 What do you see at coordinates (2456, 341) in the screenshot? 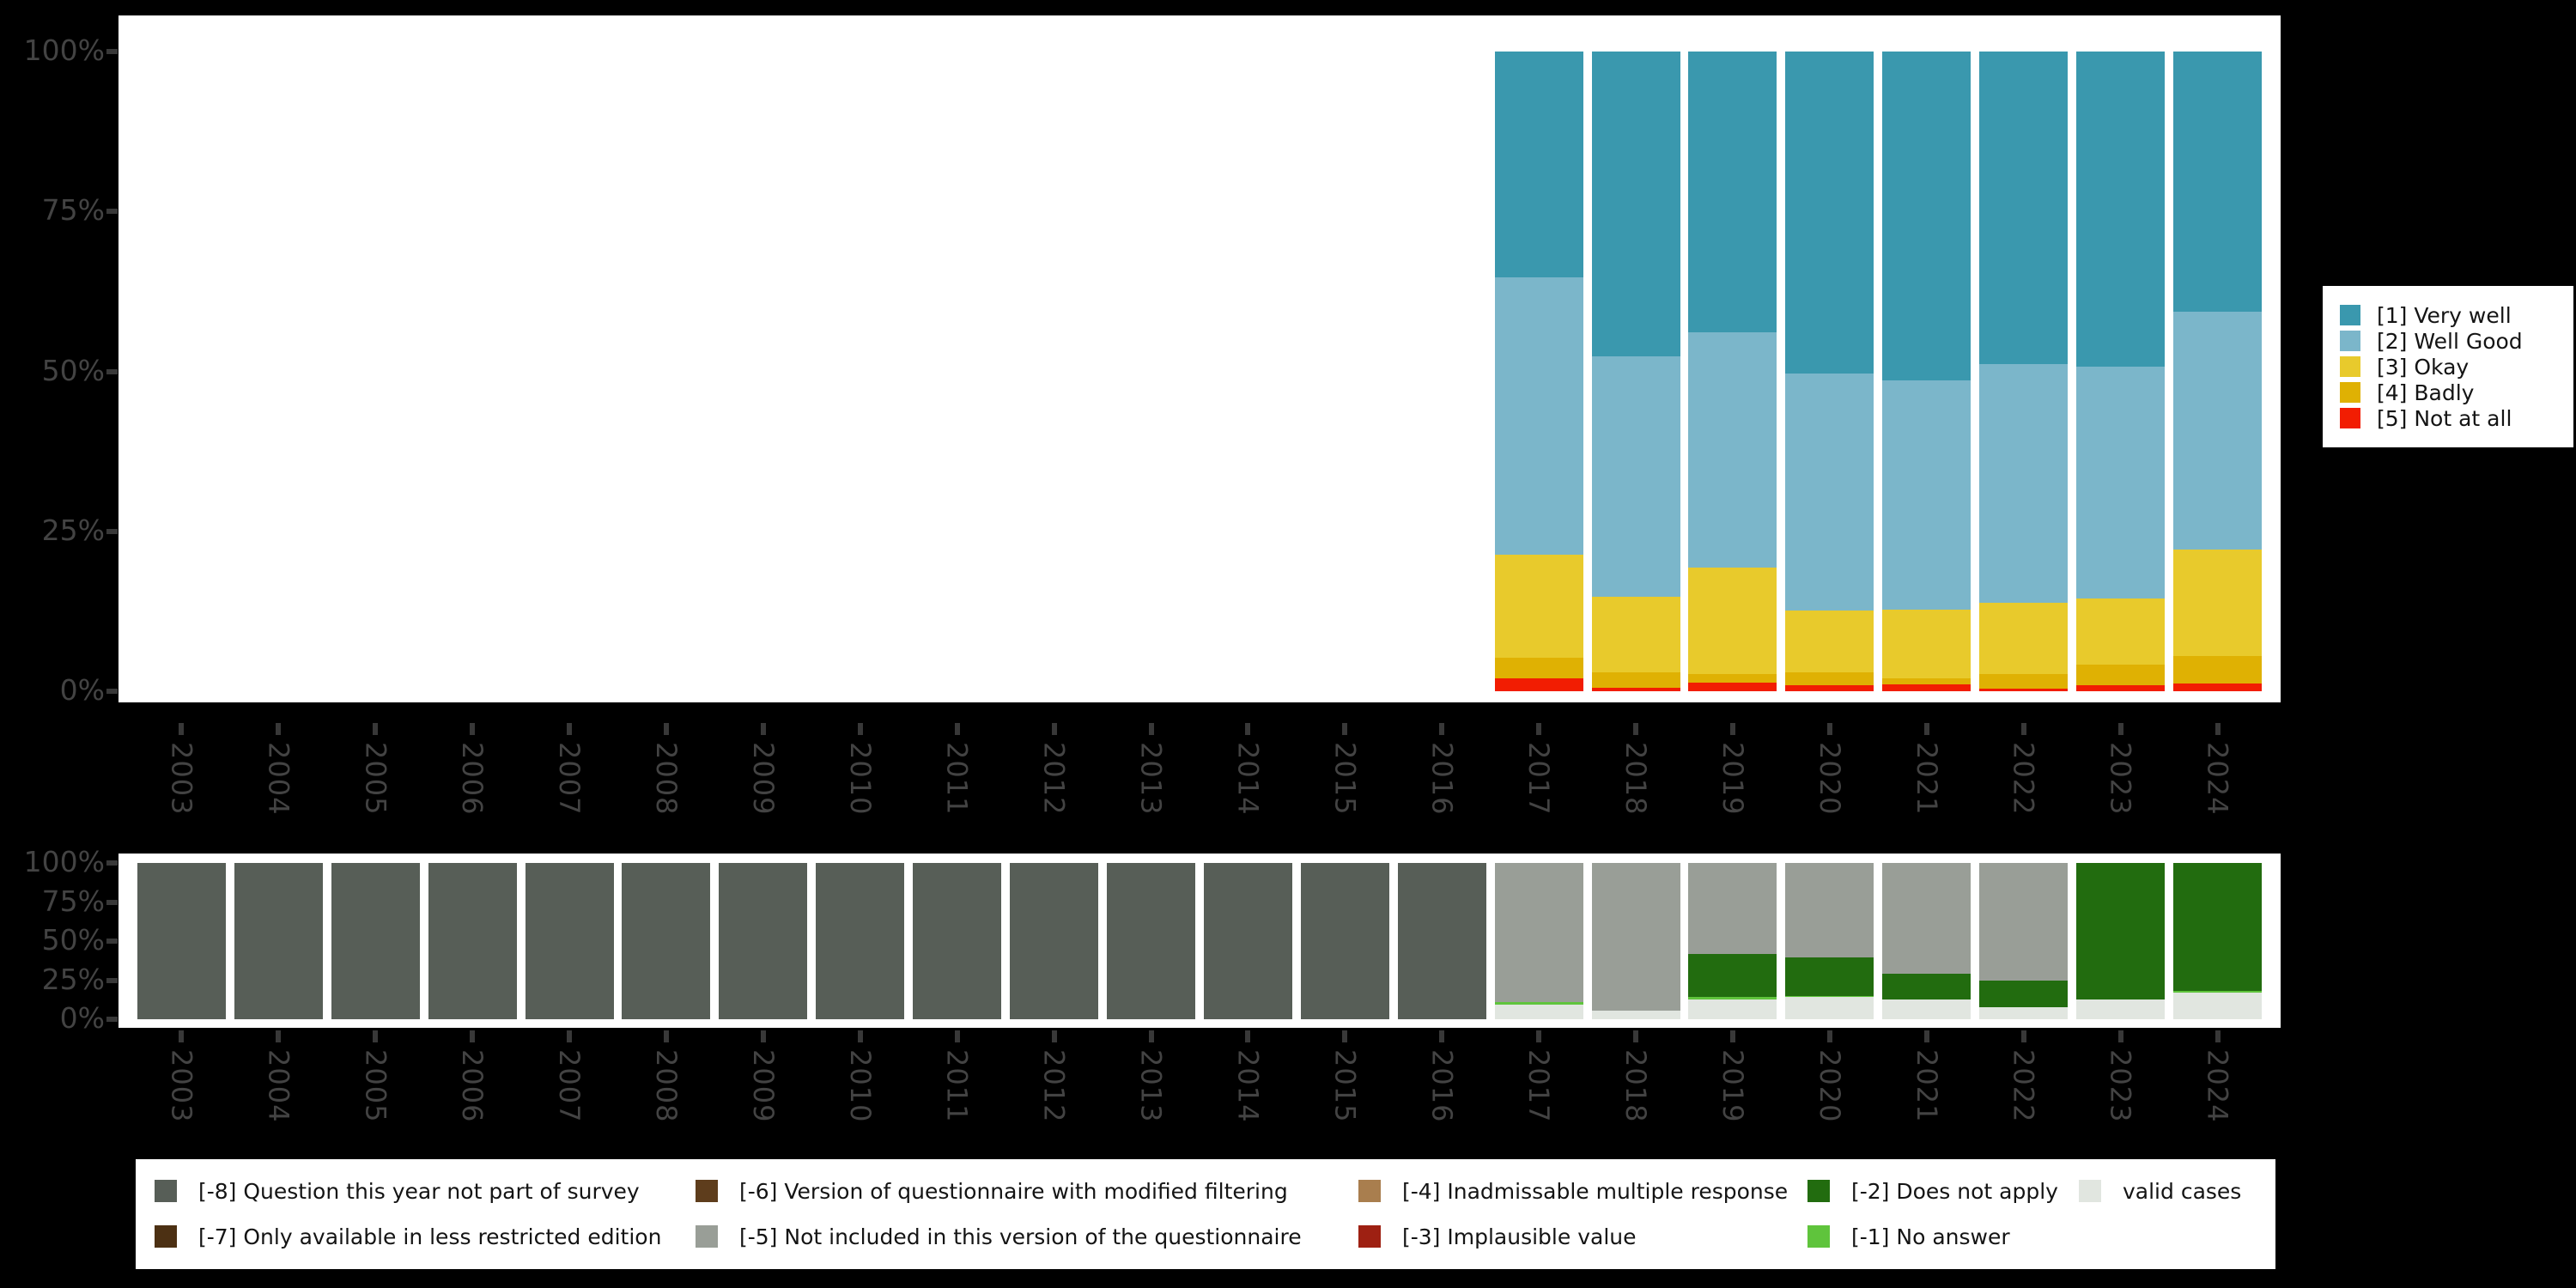
I see `legend-item: [2] Well Good` at bounding box center [2456, 341].